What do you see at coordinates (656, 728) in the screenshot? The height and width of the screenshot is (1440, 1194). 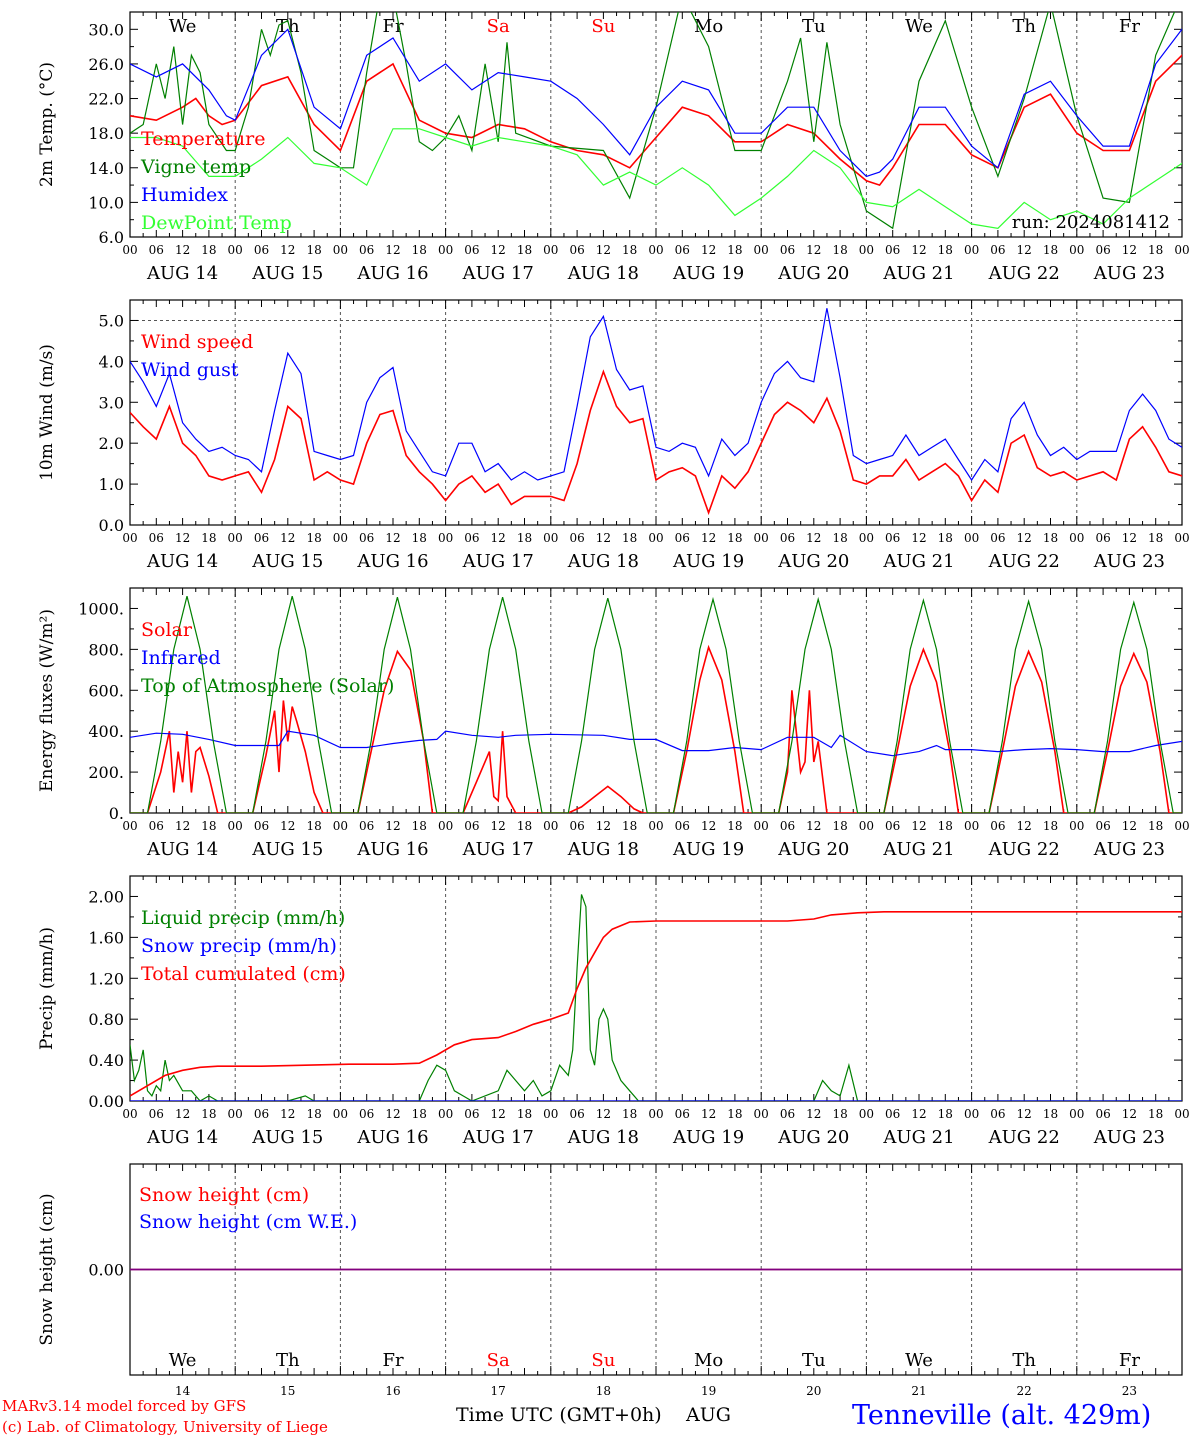 I see `series-line-solar` at bounding box center [656, 728].